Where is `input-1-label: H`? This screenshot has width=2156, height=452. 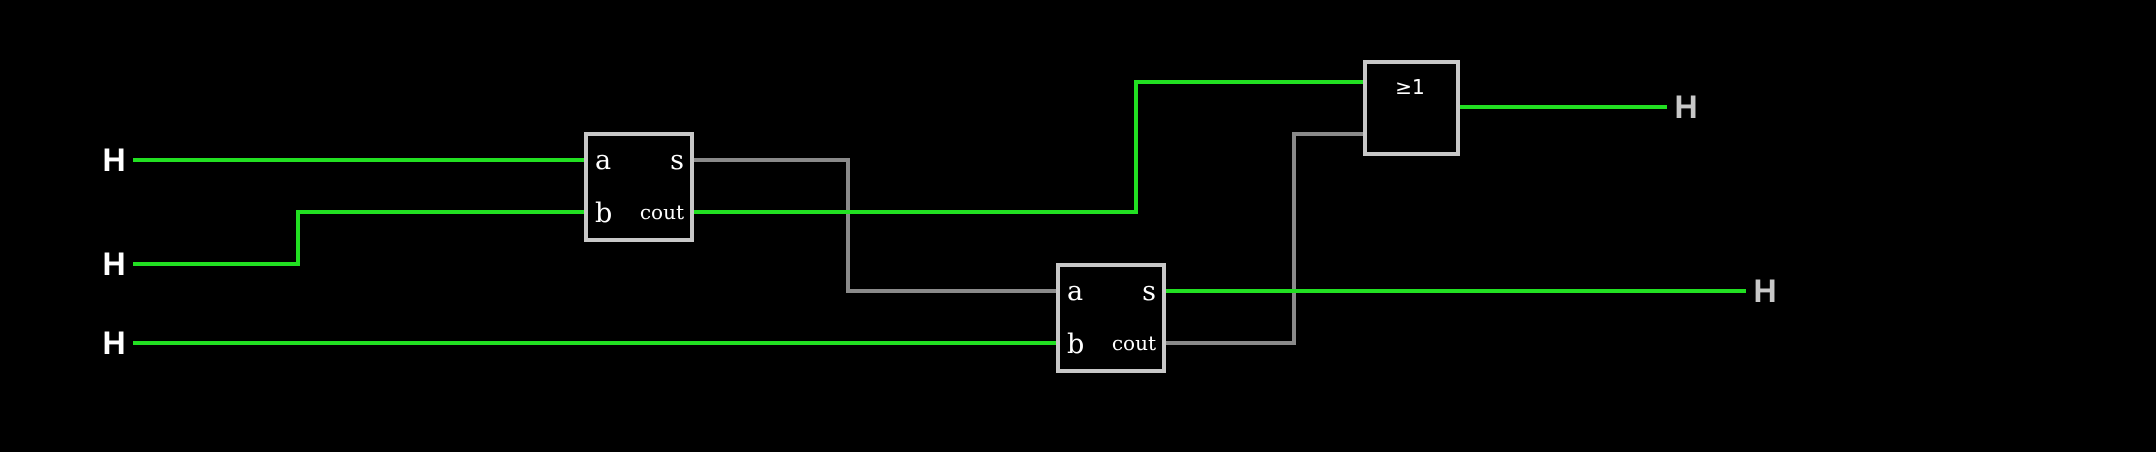 input-1-label: H is located at coordinates (113, 160).